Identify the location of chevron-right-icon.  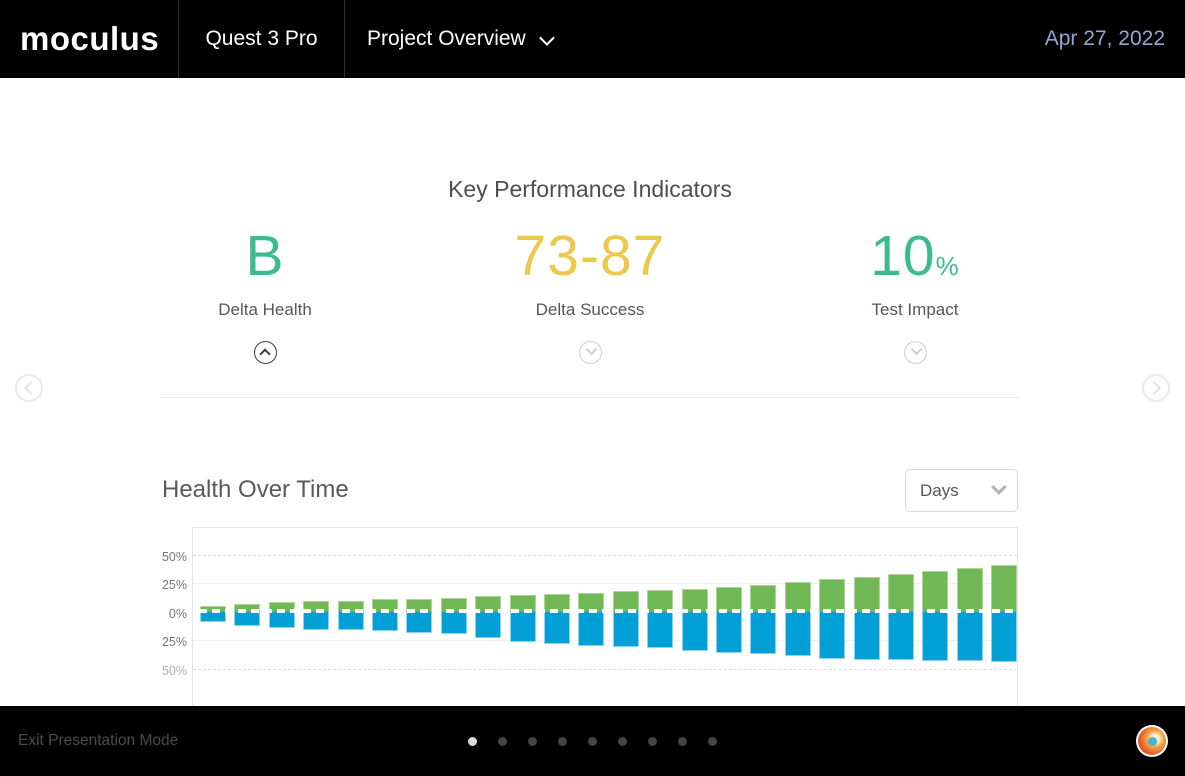
(1154, 388).